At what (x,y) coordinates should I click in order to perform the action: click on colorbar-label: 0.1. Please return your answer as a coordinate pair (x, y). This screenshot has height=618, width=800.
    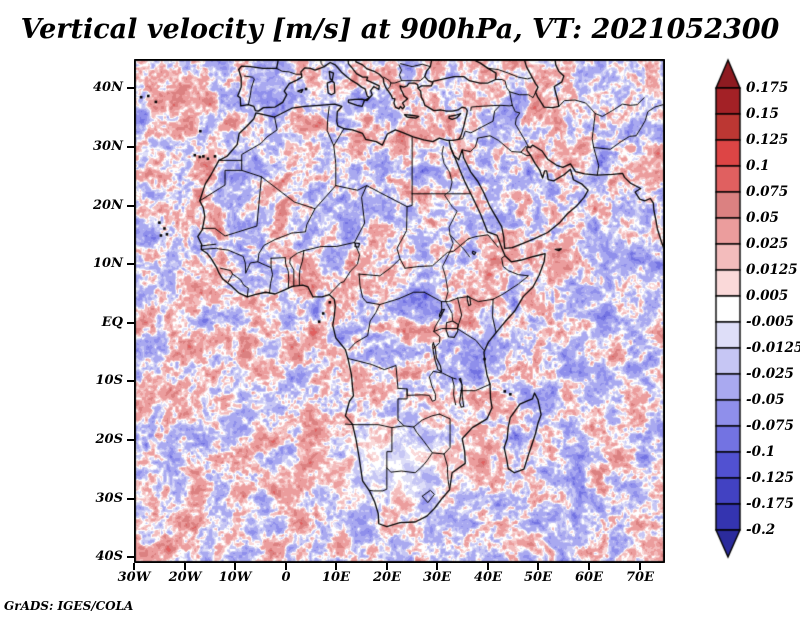
    Looking at the image, I should click on (758, 166).